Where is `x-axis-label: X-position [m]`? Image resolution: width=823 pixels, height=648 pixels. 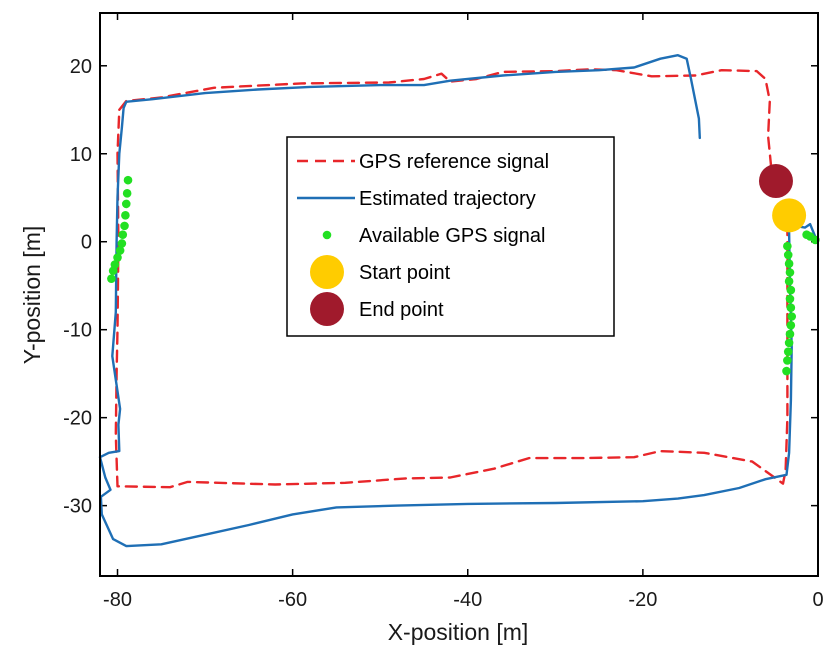
x-axis-label: X-position [m] is located at coordinates (458, 632).